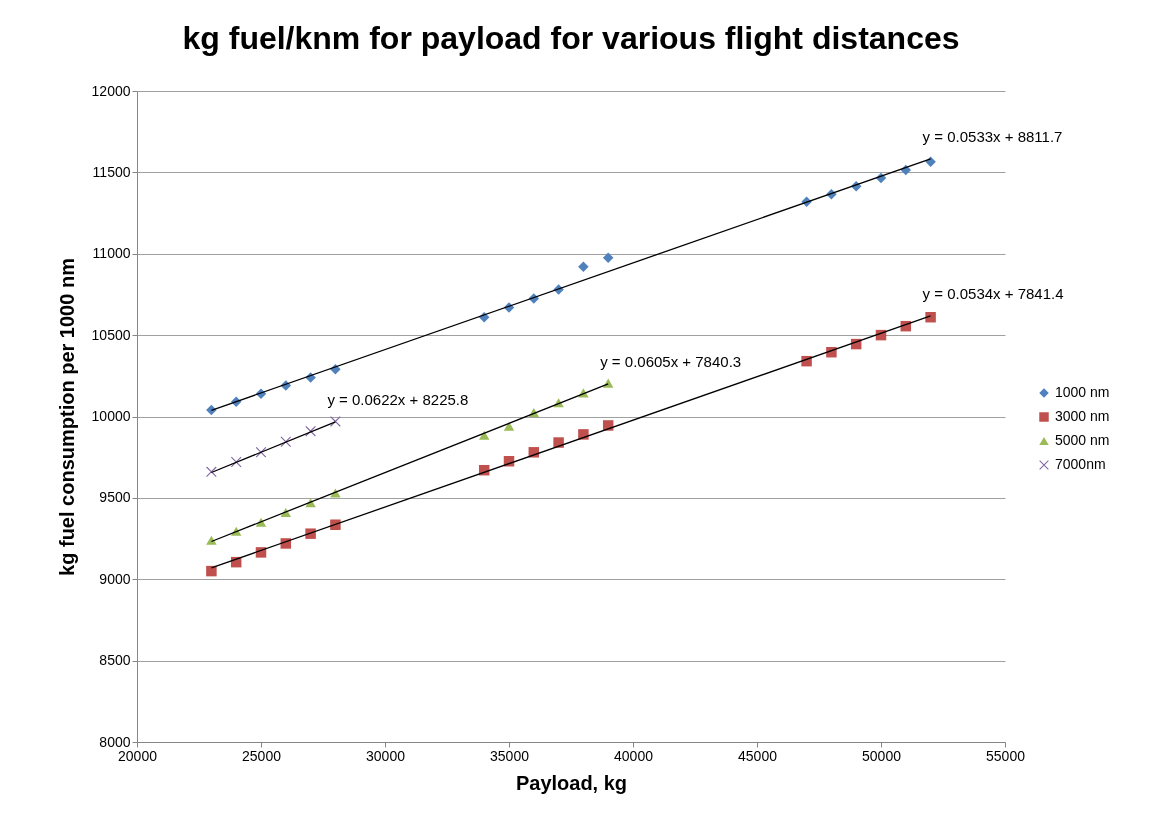 This screenshot has width=1150, height=835. Describe the element at coordinates (1006, 755) in the screenshot. I see `x-tick-label: 55000` at that location.